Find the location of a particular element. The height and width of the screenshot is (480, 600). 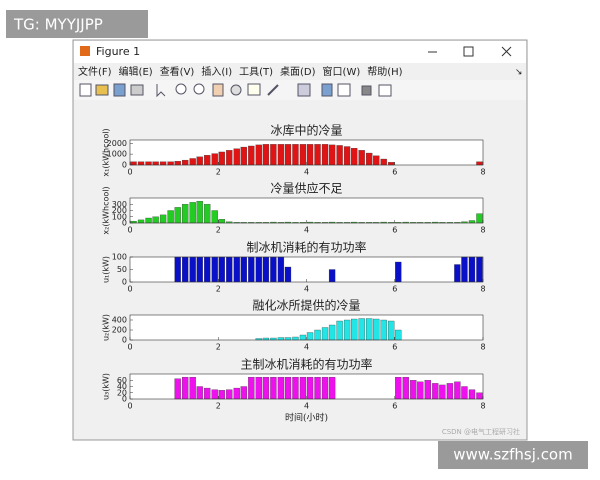

window-title: Figure 1 is located at coordinates (118, 51).